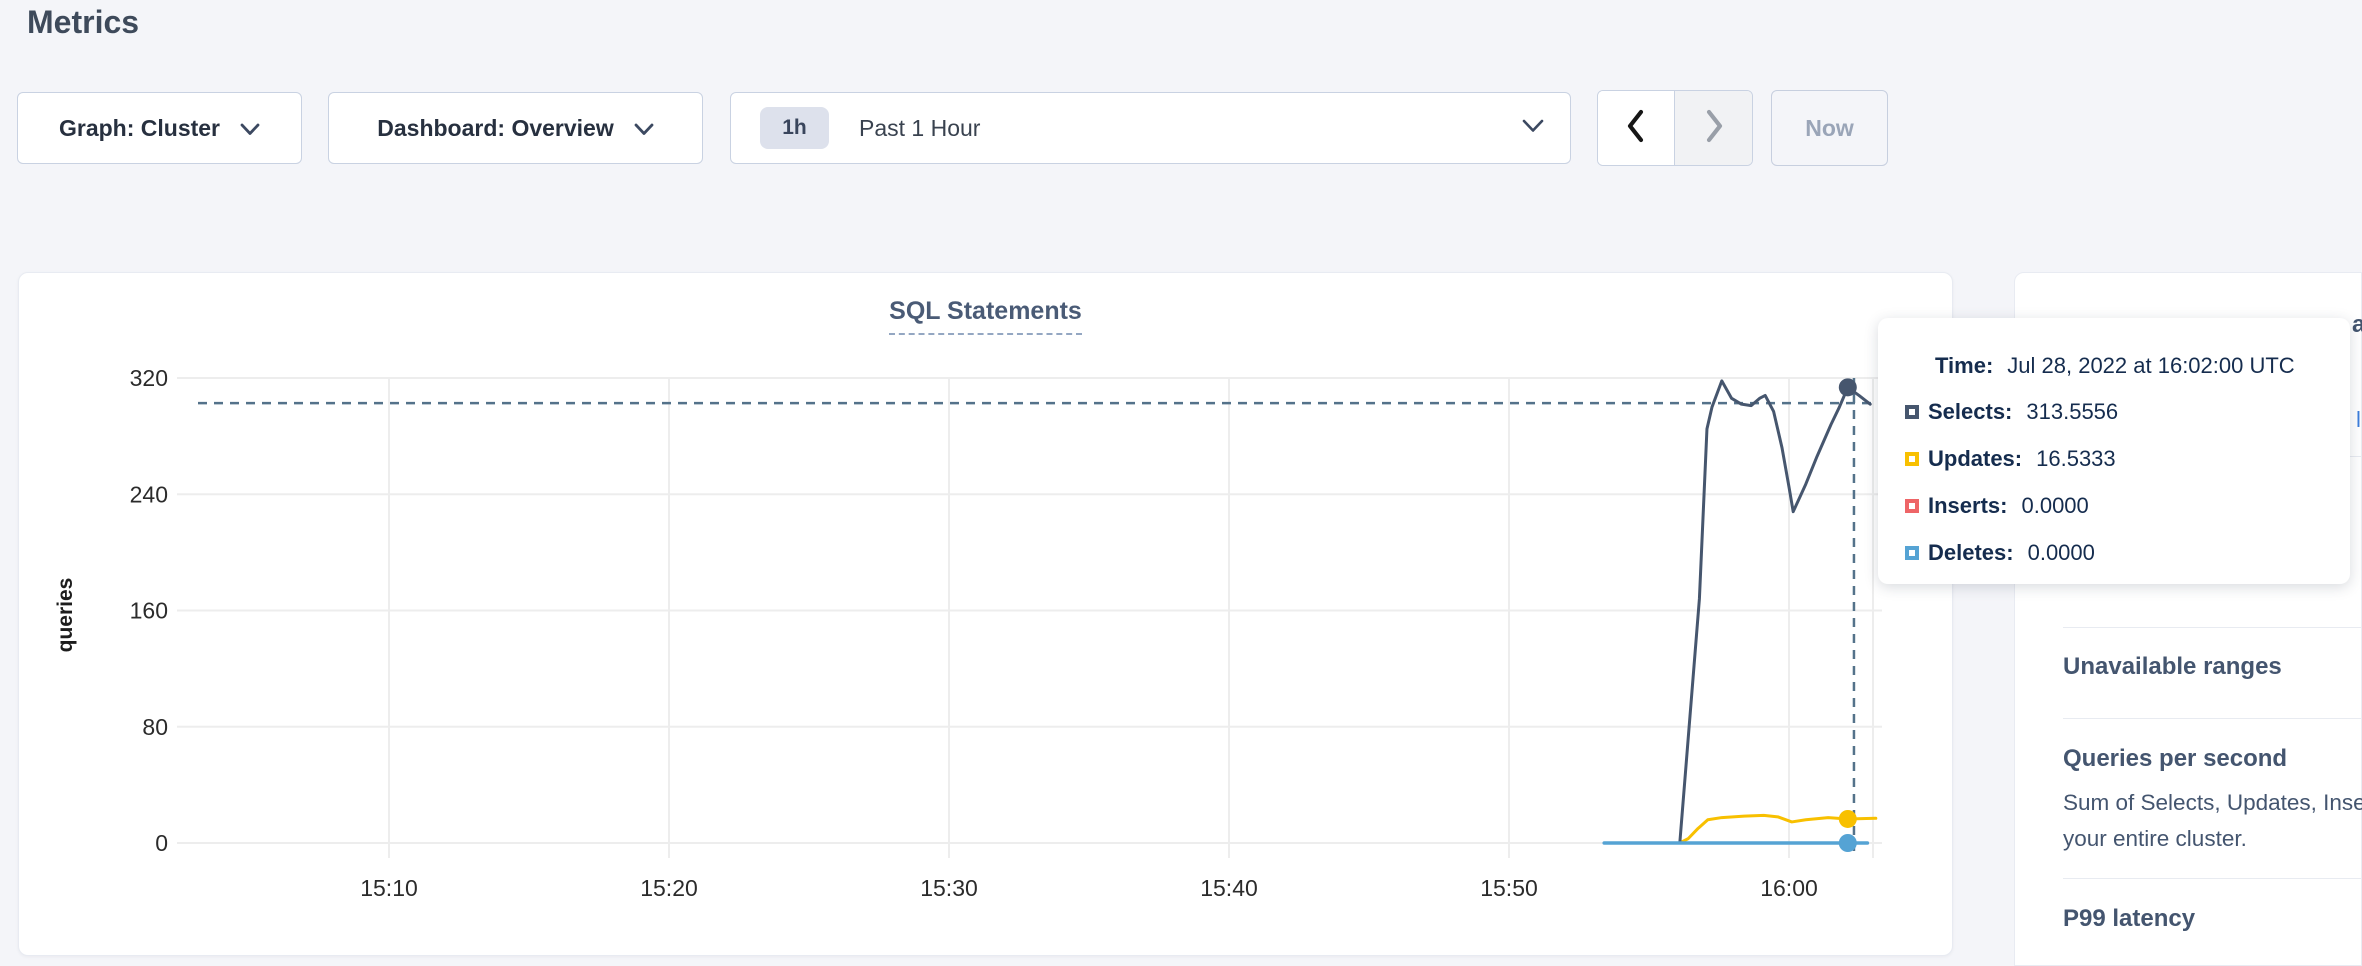  What do you see at coordinates (1912, 458) in the screenshot?
I see `updates-legend-swatch` at bounding box center [1912, 458].